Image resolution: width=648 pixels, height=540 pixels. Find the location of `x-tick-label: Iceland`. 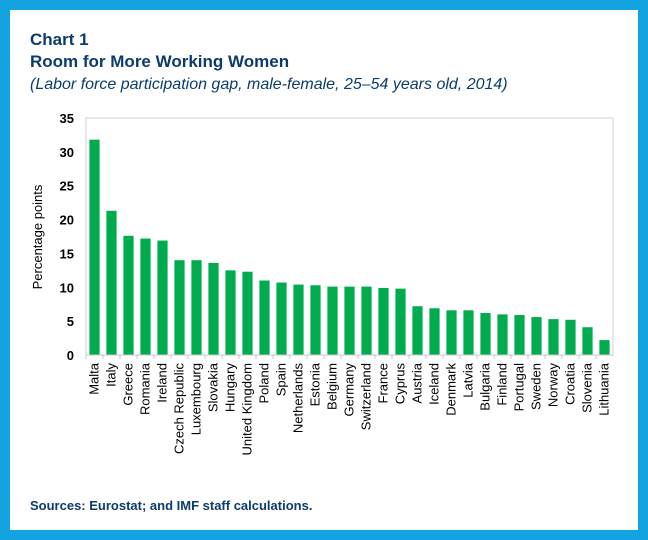

x-tick-label: Iceland is located at coordinates (434, 384).